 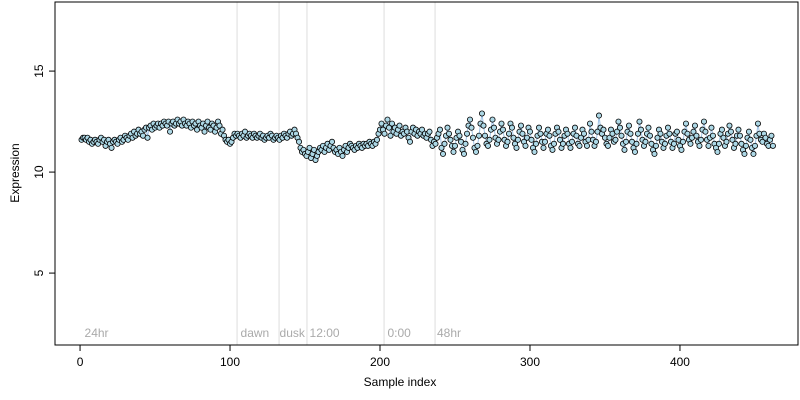 I want to click on annotation: dawn, so click(x=255, y=333).